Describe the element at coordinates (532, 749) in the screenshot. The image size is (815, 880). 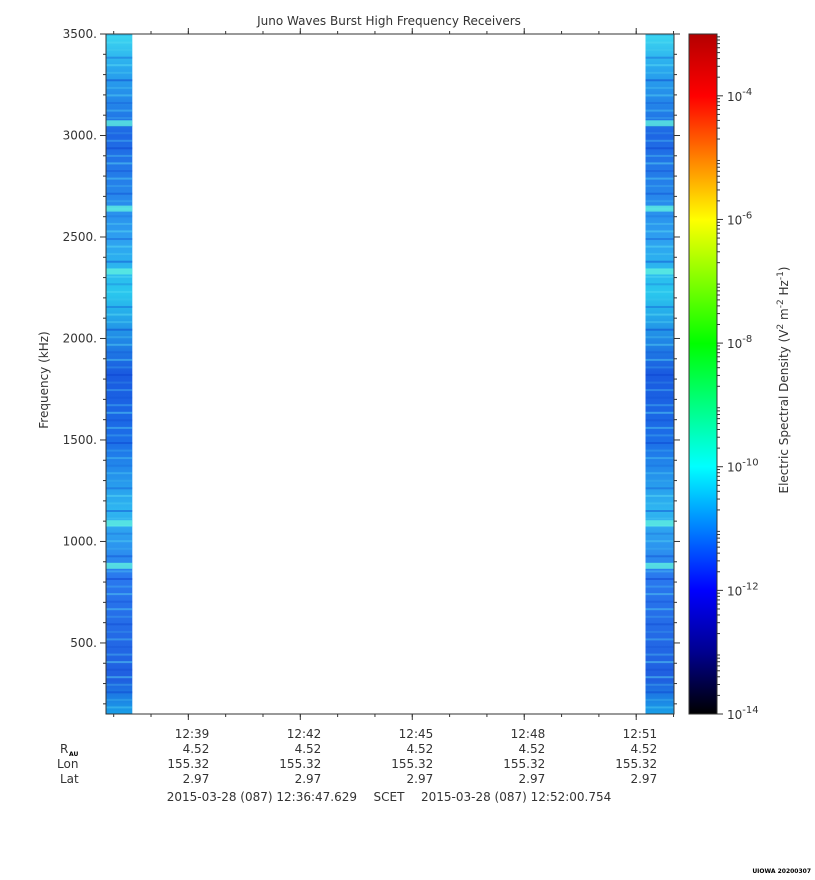
I see `ephem-value-r: 4.52` at that location.